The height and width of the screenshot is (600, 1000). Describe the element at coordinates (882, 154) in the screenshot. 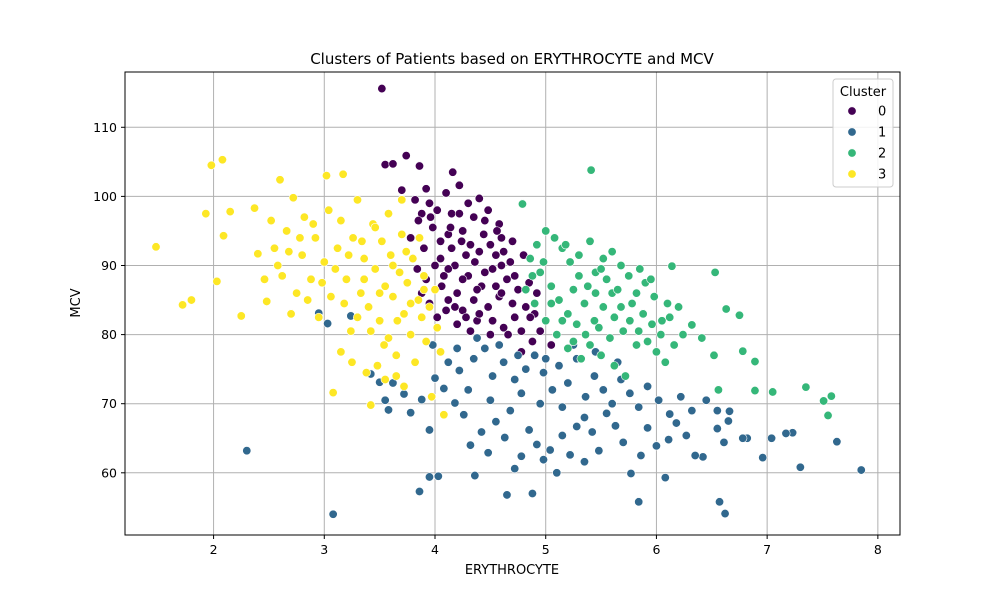

I see `legend-label-cluster-2: 2` at that location.